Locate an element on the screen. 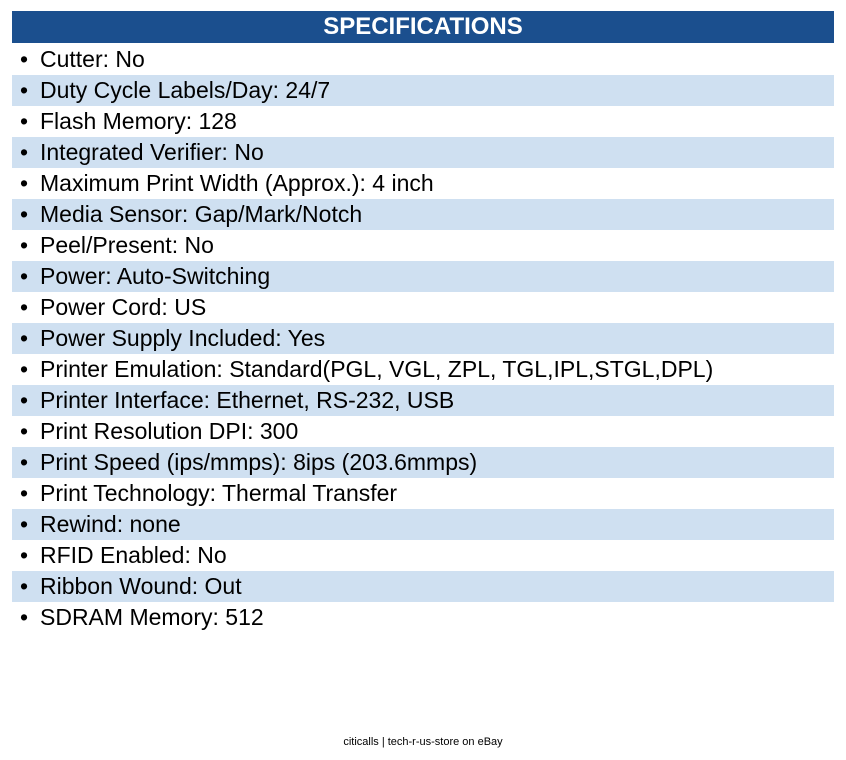  spec-item: RFID Enabled: No is located at coordinates (423, 555).